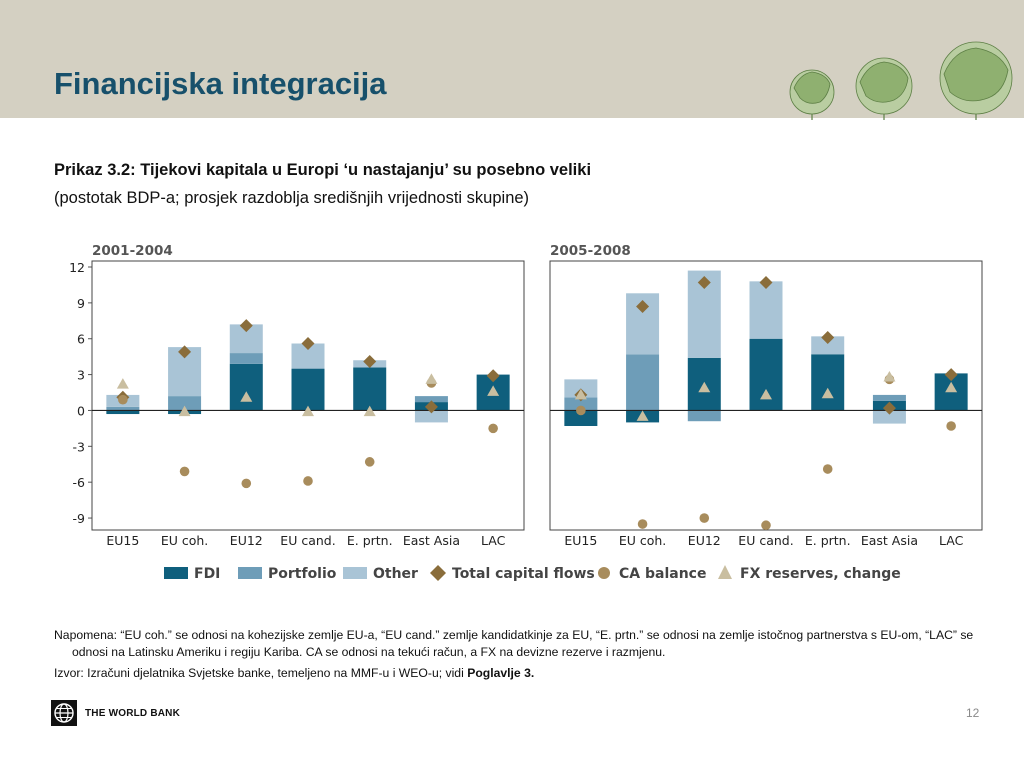 The height and width of the screenshot is (768, 1024). I want to click on source-chapter-link: Poglavlje 3., so click(501, 673).